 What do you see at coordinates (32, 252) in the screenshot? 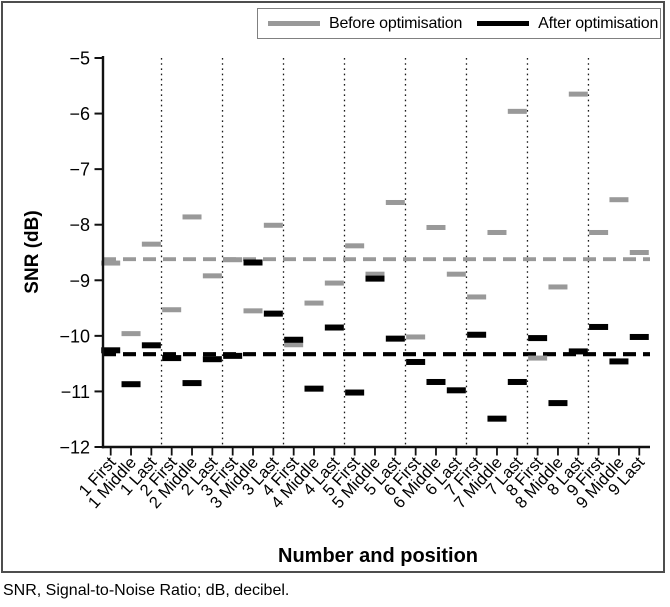
I see `y-axis-label: SNR (dB)` at bounding box center [32, 252].